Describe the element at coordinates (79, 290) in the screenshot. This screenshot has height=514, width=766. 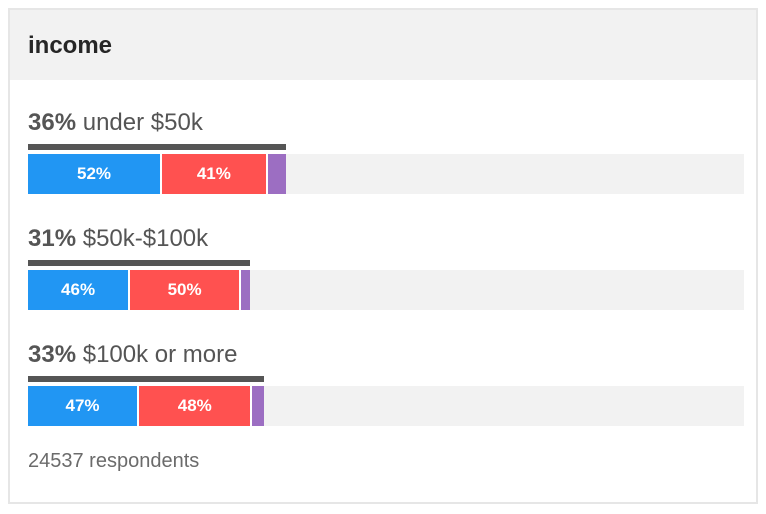
I see `segment-blue: 46%` at that location.